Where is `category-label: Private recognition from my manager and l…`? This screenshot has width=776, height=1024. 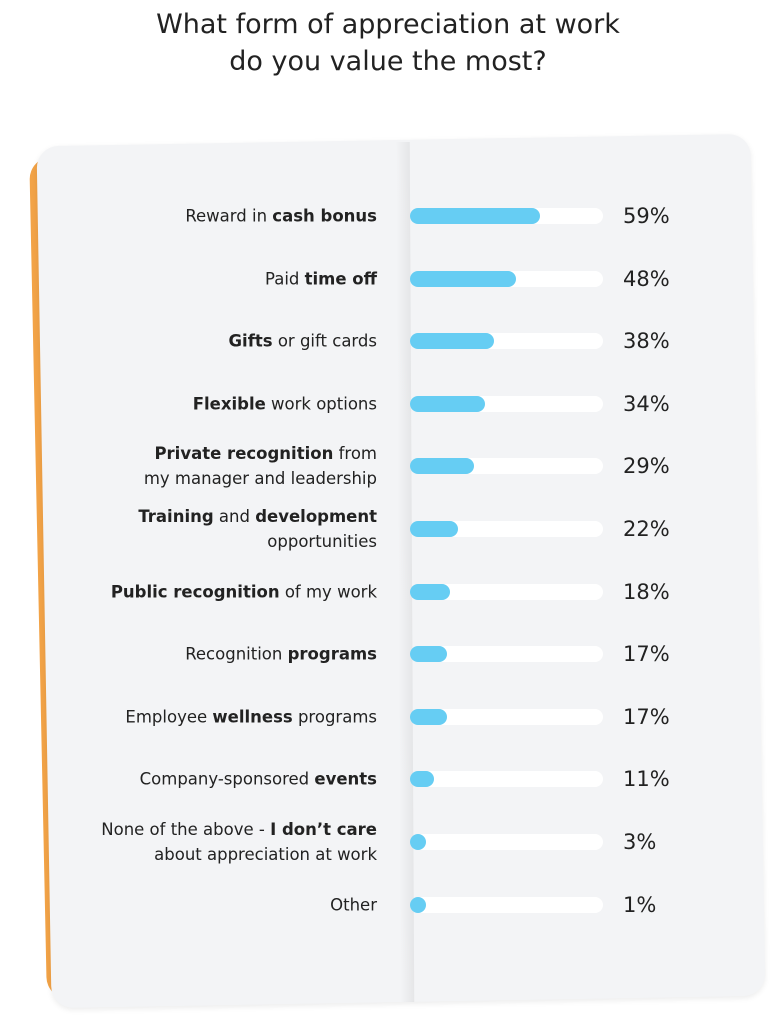
category-label: Private recognition from my manager and l… is located at coordinates (260, 466).